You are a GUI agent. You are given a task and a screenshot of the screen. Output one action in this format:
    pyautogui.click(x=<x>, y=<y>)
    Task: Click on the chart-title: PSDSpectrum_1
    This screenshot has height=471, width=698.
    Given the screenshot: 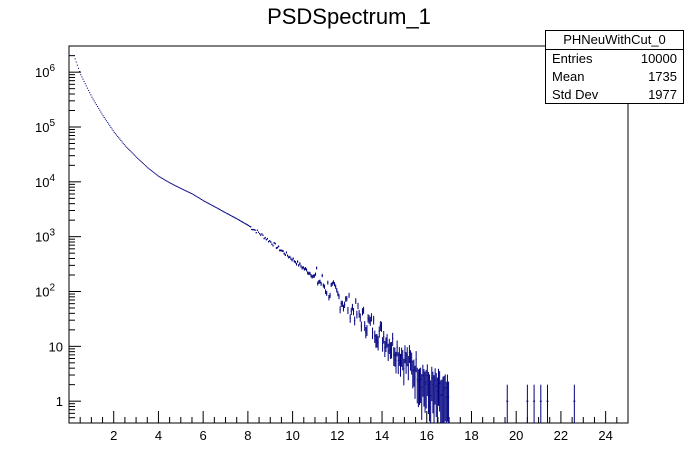 What is the action you would take?
    pyautogui.click(x=349, y=16)
    